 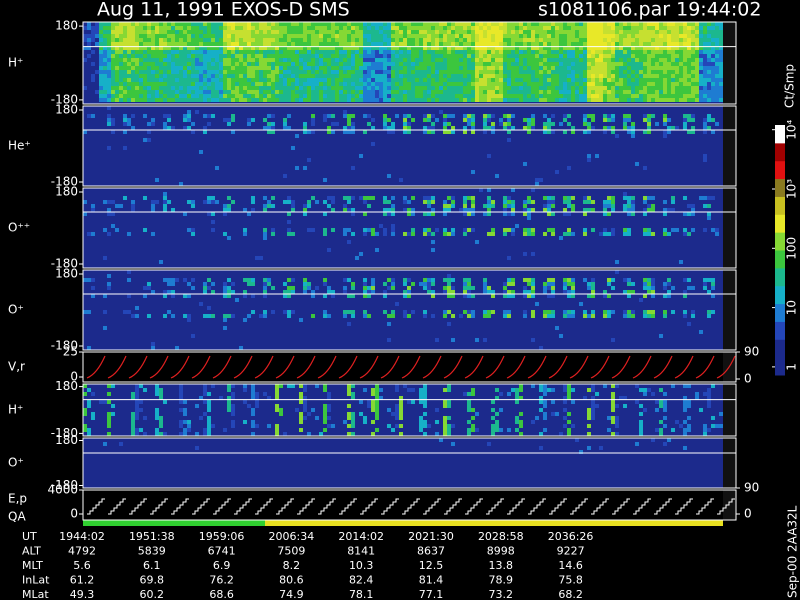 What do you see at coordinates (729, 228) in the screenshot?
I see `panel-edge` at bounding box center [729, 228].